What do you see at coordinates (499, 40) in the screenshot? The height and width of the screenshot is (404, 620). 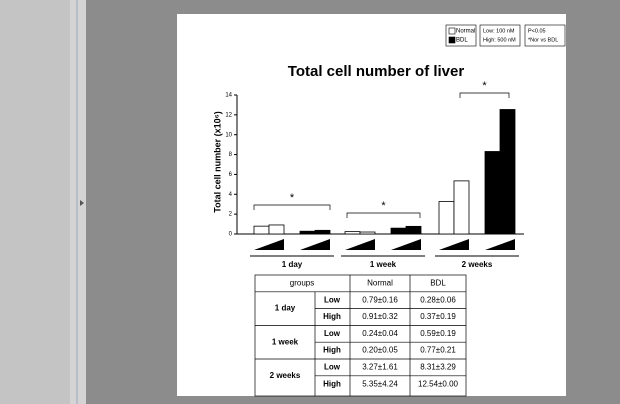 I see `legend-note: High: 500 nM` at bounding box center [499, 40].